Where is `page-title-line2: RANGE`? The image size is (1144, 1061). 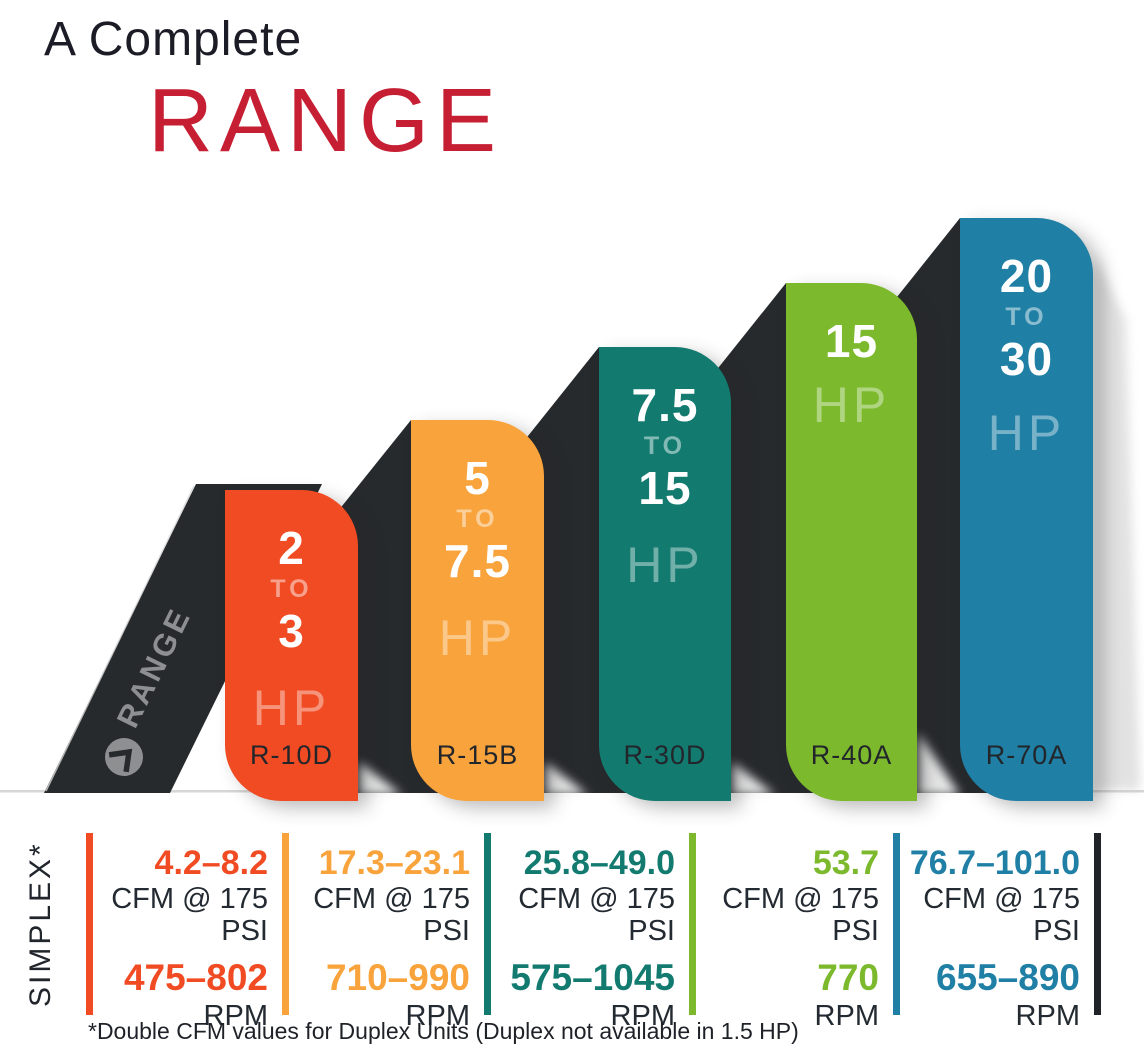
page-title-line2: RANGE is located at coordinates (326, 121).